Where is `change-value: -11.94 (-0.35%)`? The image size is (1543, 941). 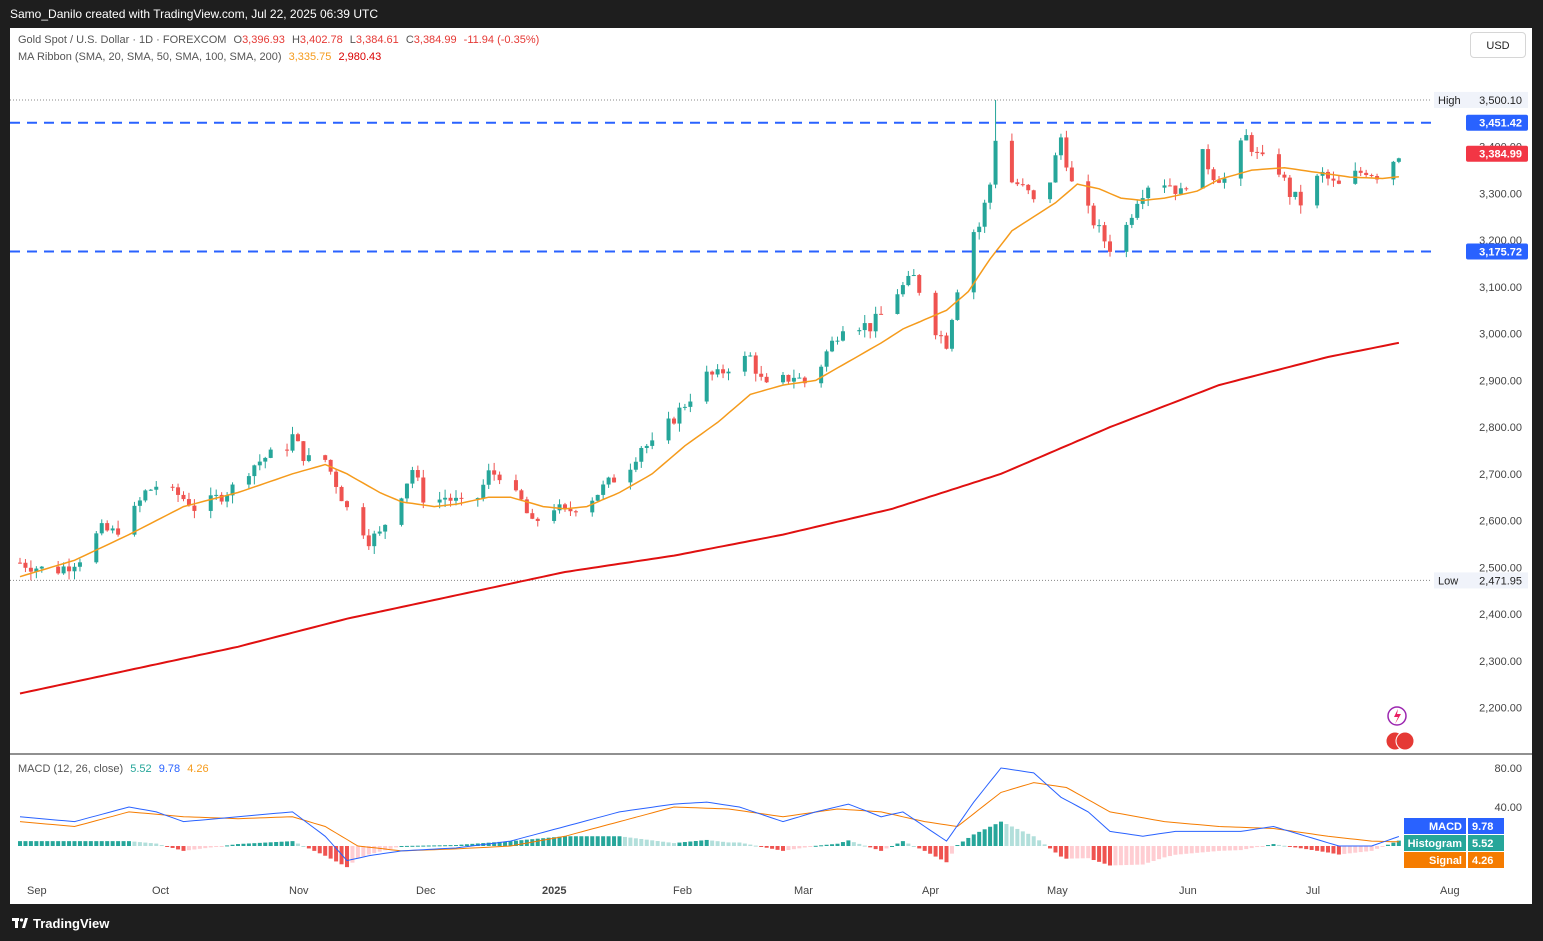 change-value: -11.94 (-0.35%) is located at coordinates (501, 40).